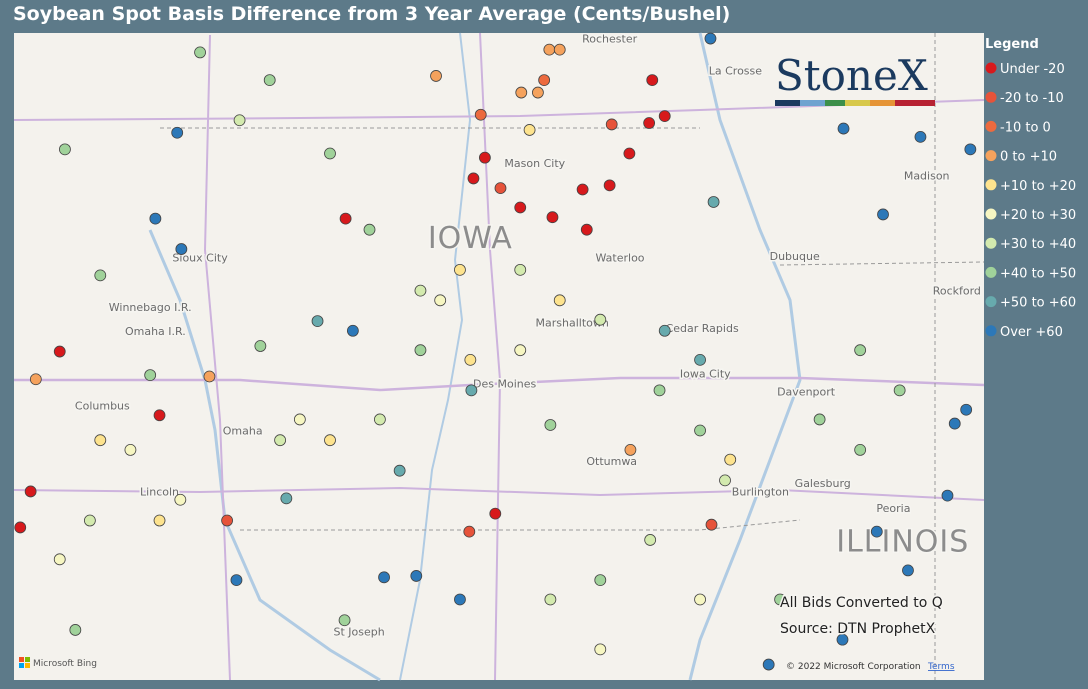 This screenshot has width=1088, height=689. Describe the element at coordinates (1038, 273) in the screenshot. I see `legend-label: +40 to +50` at that location.